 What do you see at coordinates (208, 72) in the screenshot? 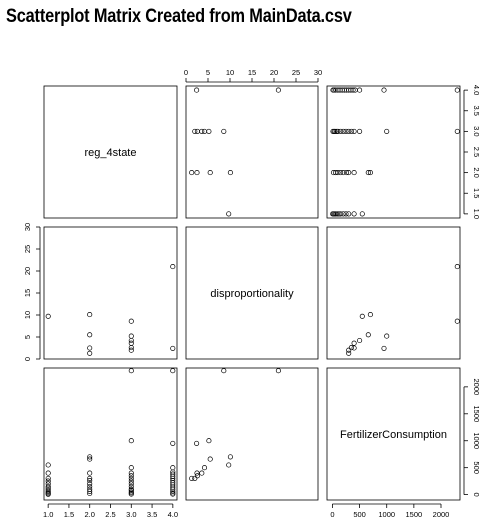
I see `x-tick-label-disproportionality: 5` at bounding box center [208, 72].